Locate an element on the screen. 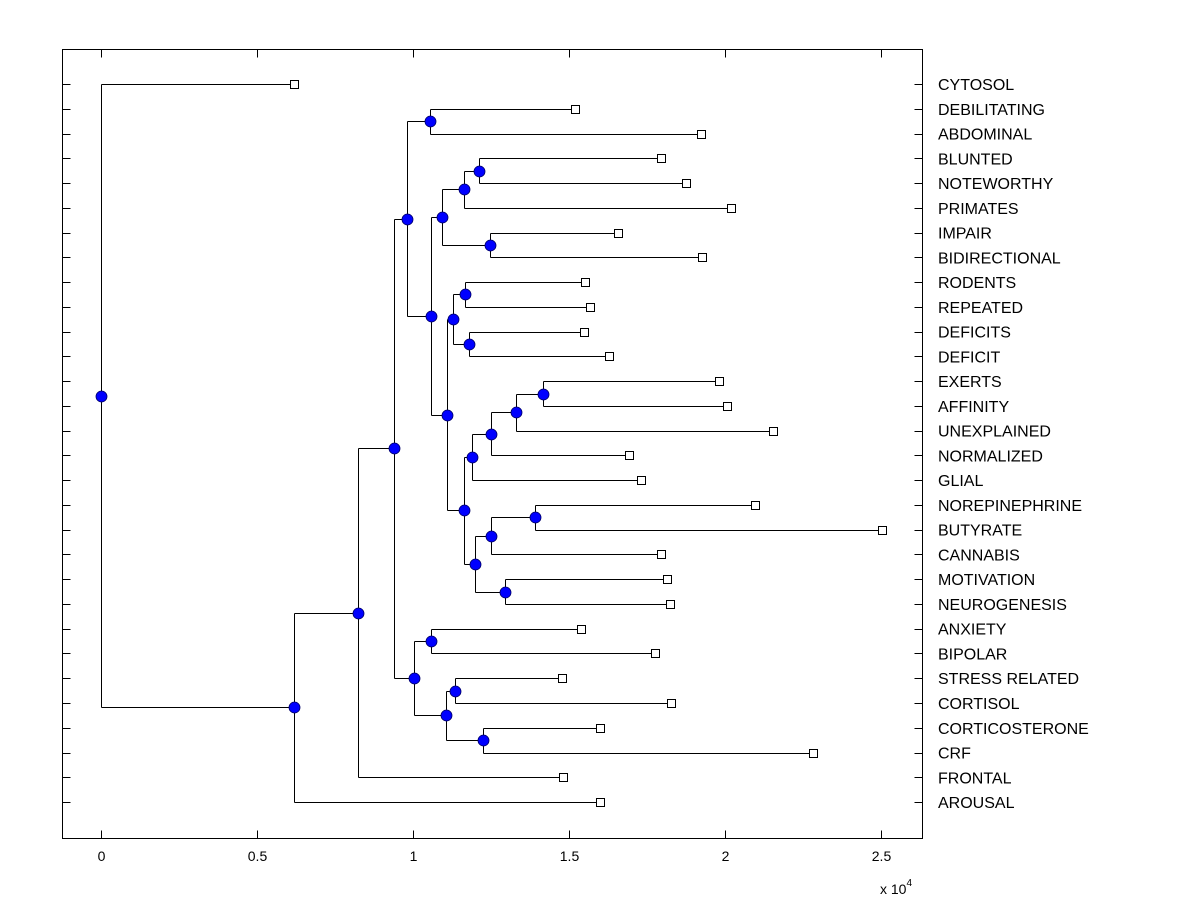 Image resolution: width=1200 pixels, height=900 pixels. x-axis-multiplier: x 104 is located at coordinates (896, 887).